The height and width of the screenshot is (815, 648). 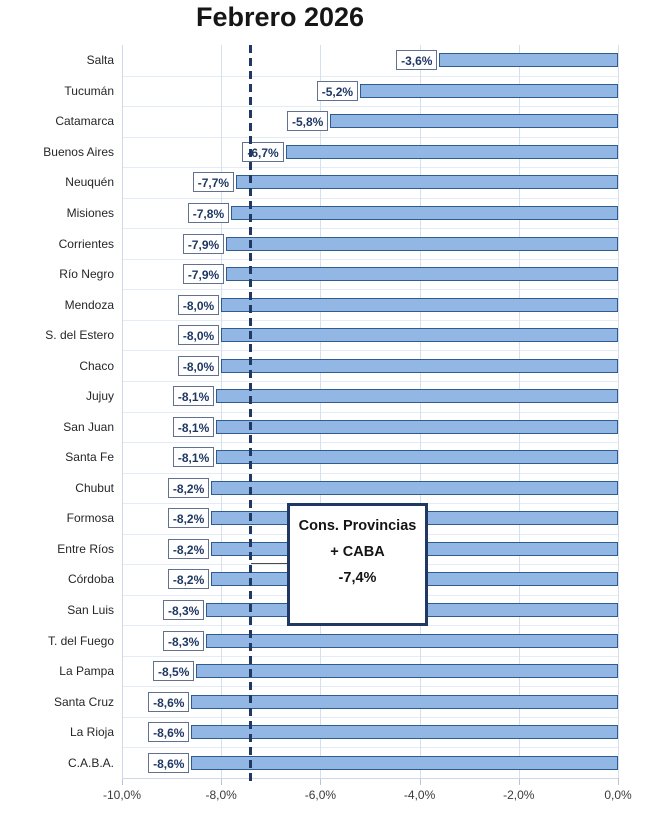 I want to click on value-label: -8,0%, so click(x=198, y=304).